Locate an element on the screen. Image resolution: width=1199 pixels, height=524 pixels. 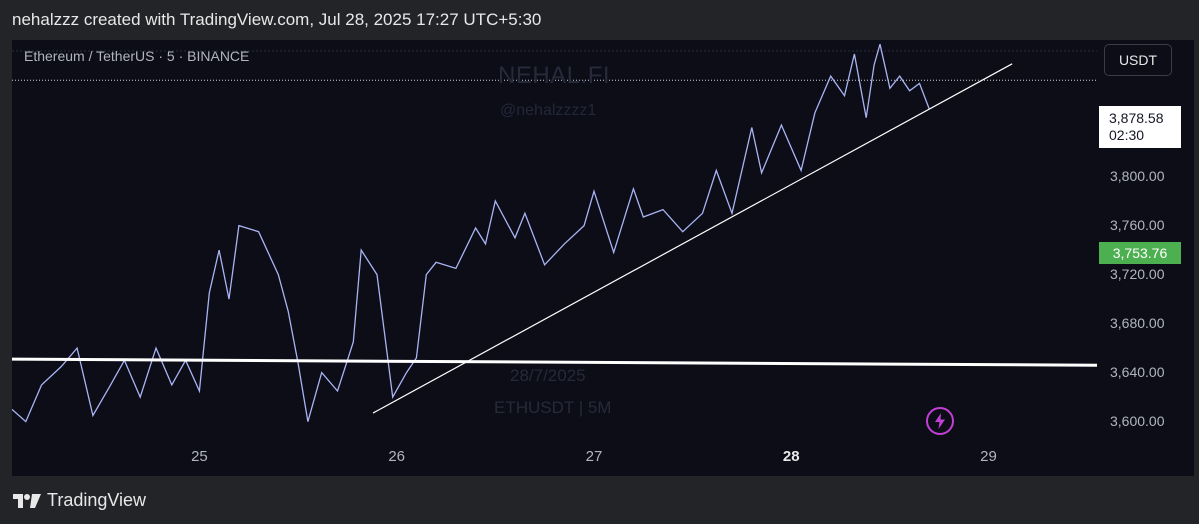
tradingview-logo-icon is located at coordinates (27, 500).